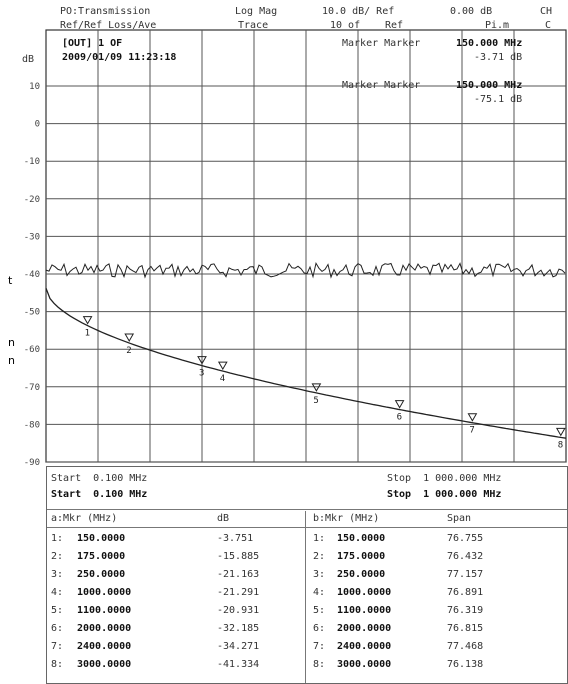  I want to click on side-letter-2: n, so click(11, 342).